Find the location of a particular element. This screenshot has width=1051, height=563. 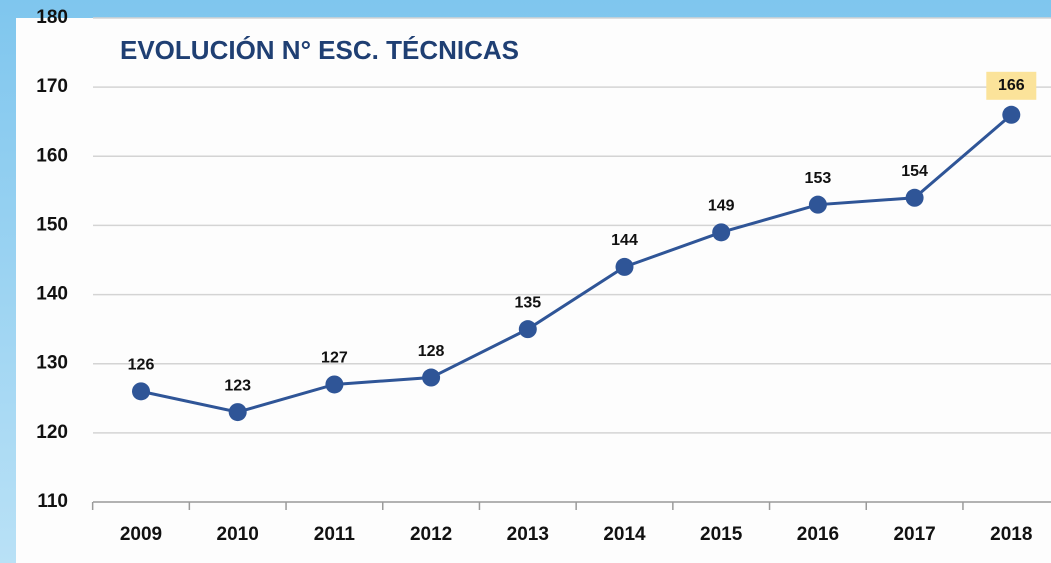

y-tick-label: 160 is located at coordinates (52, 155).